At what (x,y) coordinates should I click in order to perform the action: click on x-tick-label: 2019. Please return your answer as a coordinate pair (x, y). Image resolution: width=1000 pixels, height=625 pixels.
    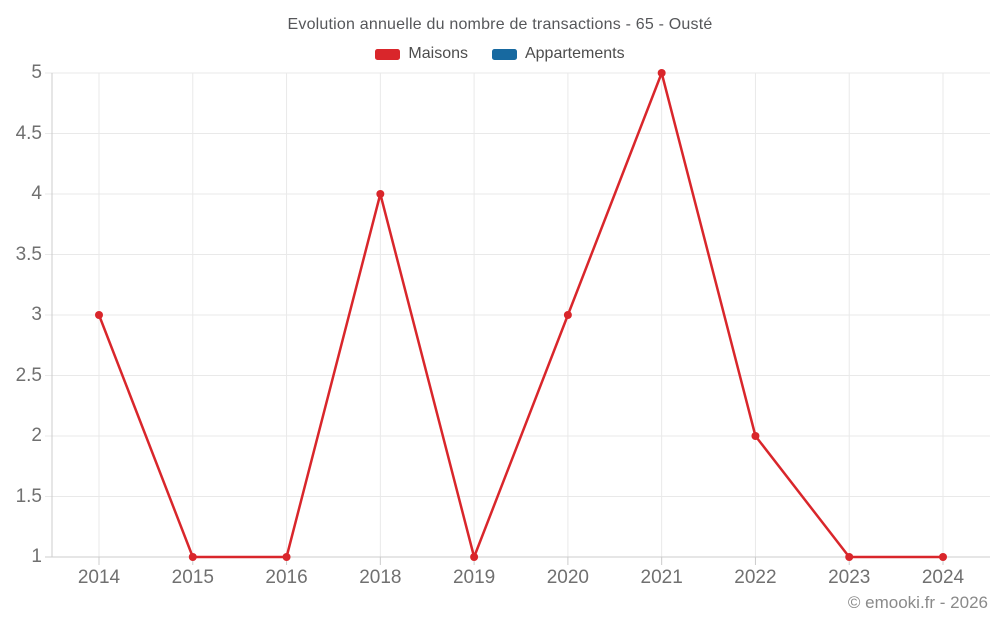
    Looking at the image, I should click on (474, 577).